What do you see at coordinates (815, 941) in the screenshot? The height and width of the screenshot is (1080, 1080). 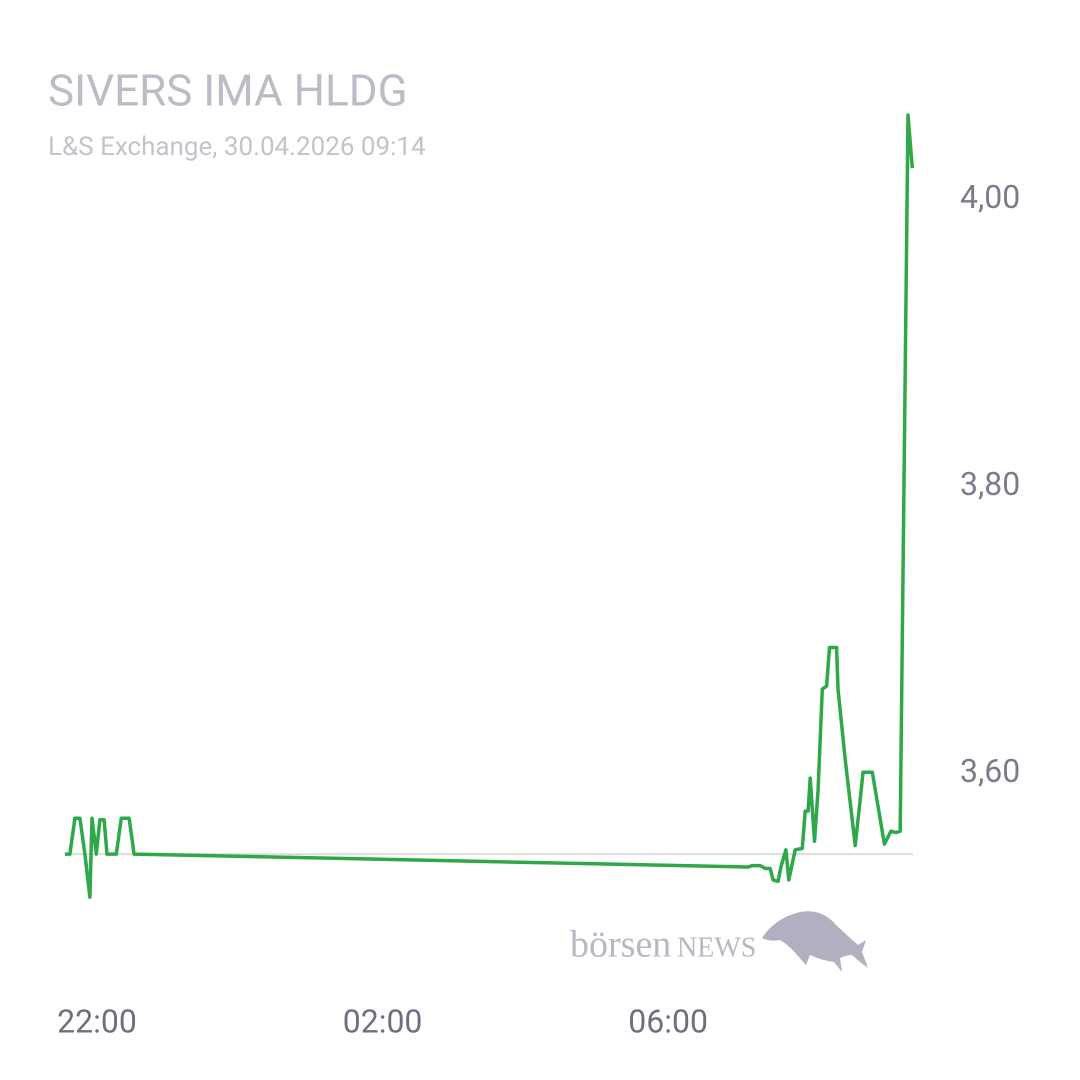 I see `logo-bull` at bounding box center [815, 941].